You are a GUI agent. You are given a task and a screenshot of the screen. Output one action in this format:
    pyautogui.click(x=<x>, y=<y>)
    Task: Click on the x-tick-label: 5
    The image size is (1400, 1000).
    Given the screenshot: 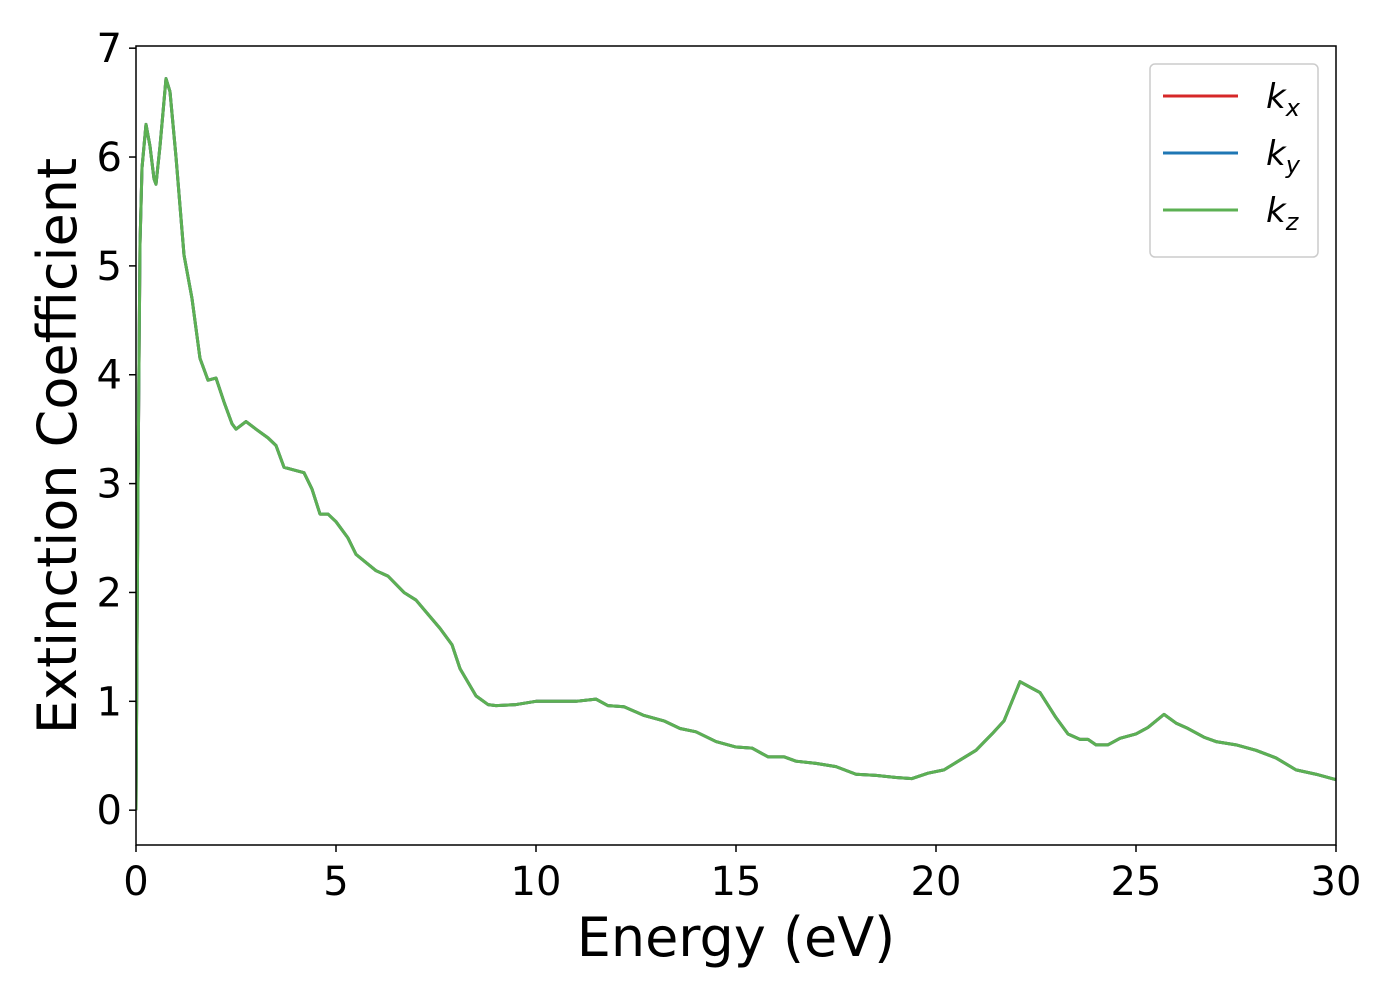 What is the action you would take?
    pyautogui.click(x=335, y=882)
    